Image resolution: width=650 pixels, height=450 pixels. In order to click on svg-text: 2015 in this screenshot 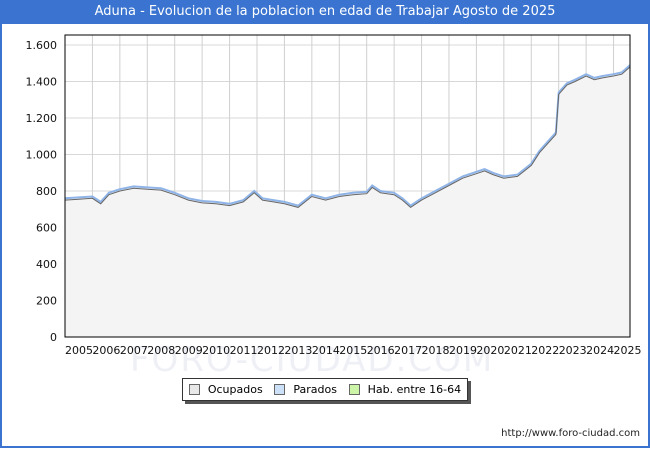, I will do `click(353, 350)`.